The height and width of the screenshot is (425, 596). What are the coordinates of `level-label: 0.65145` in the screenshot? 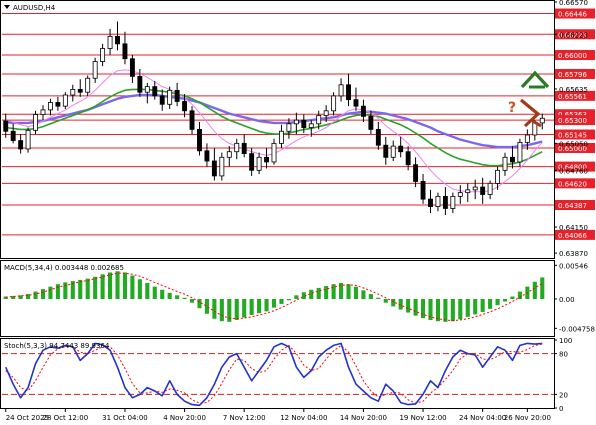 It's located at (572, 136).